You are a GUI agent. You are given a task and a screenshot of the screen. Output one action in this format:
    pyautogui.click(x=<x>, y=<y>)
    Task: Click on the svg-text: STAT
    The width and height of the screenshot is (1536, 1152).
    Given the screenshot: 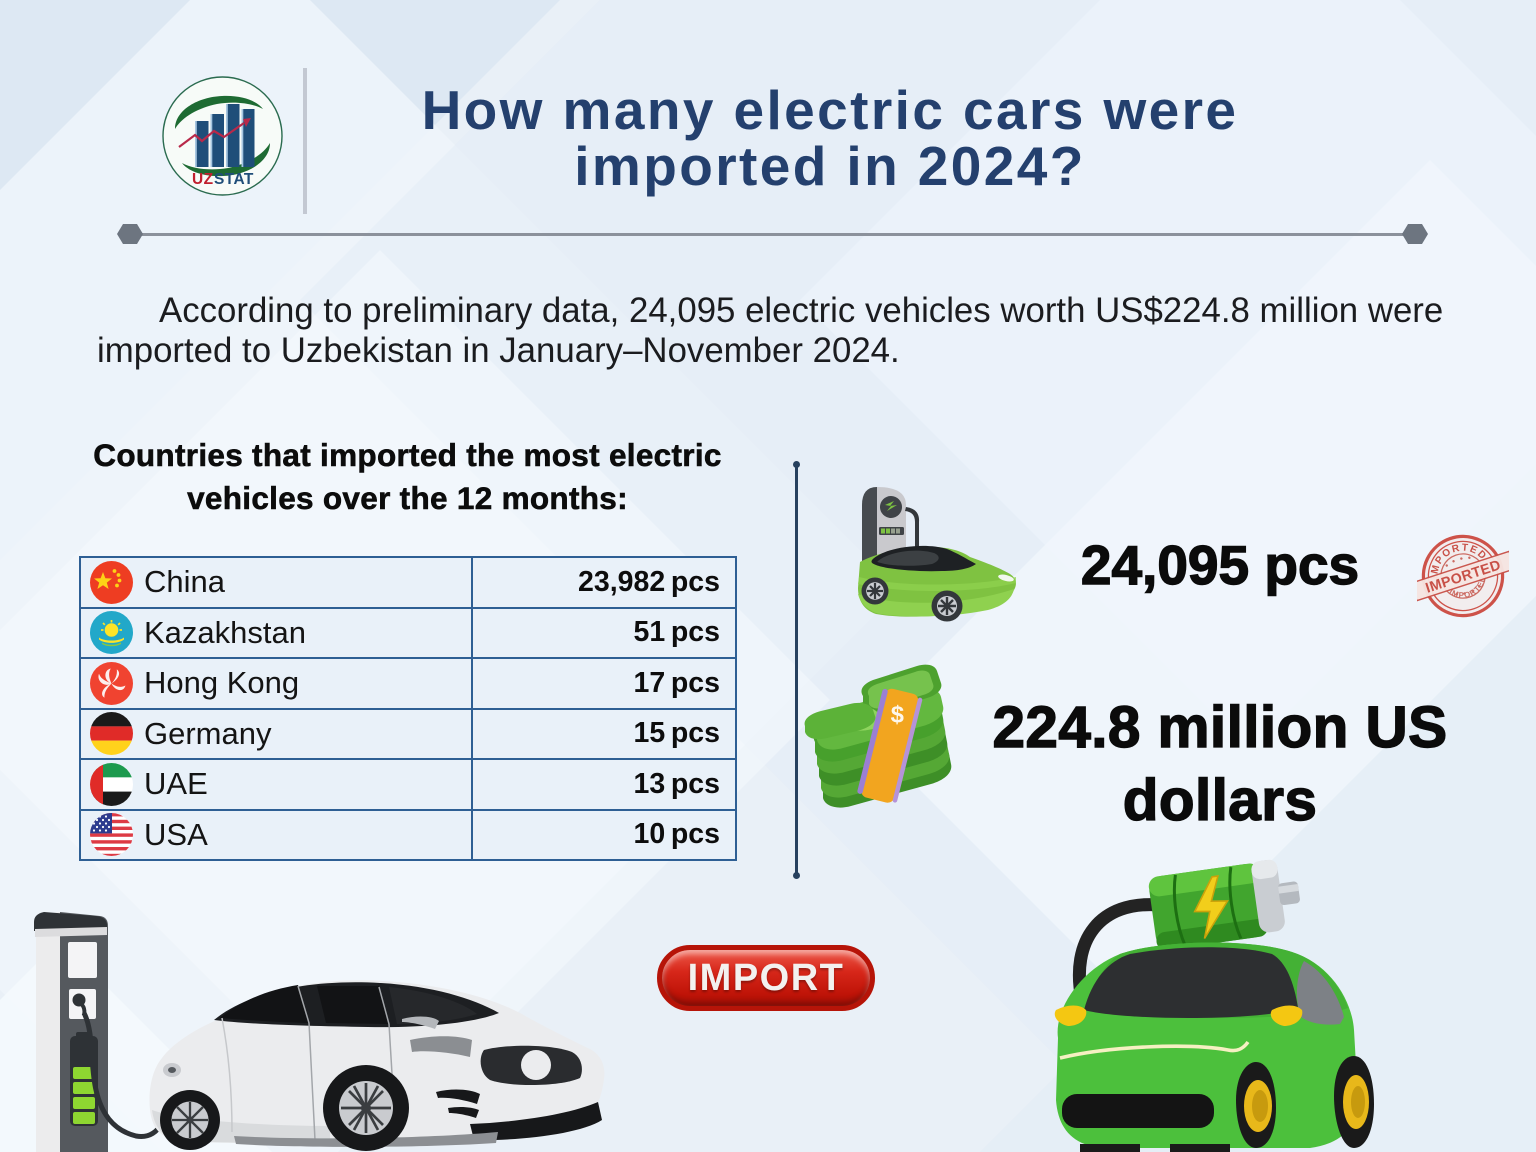 What is the action you would take?
    pyautogui.click(x=234, y=179)
    